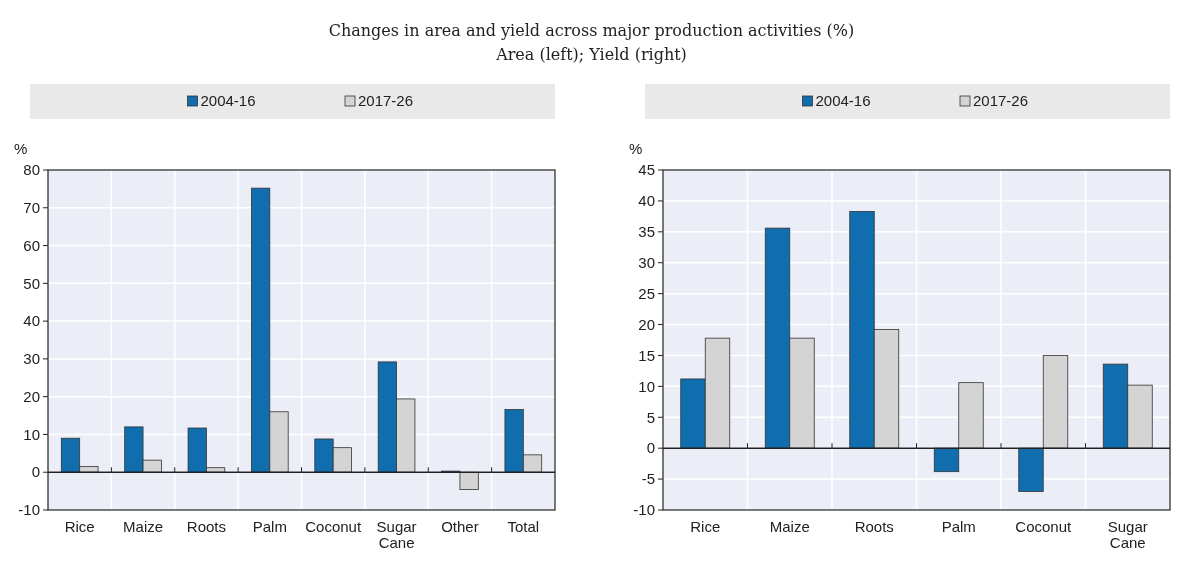 The width and height of the screenshot is (1183, 579). Describe the element at coordinates (31, 208) in the screenshot. I see `y-tick-label: 70` at that location.